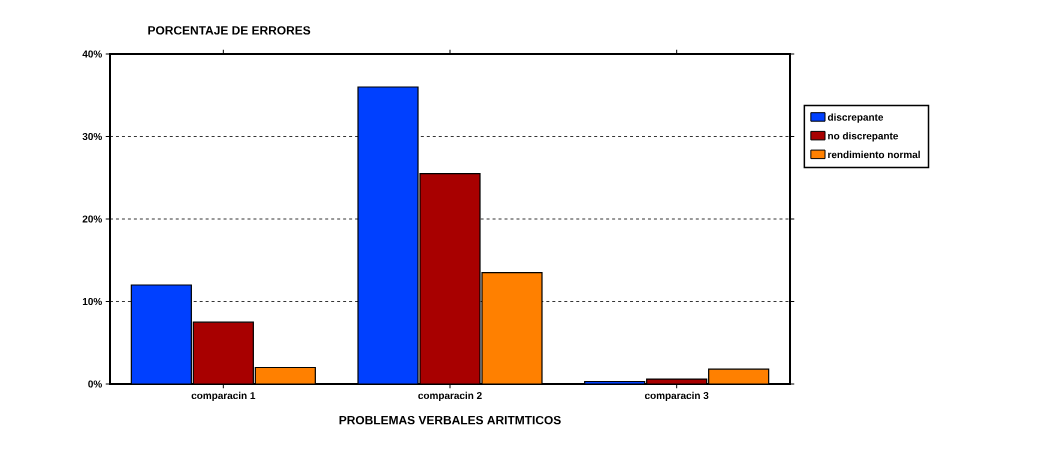 The image size is (1052, 459). What do you see at coordinates (92, 136) in the screenshot?
I see `y-tick-label: 30%` at bounding box center [92, 136].